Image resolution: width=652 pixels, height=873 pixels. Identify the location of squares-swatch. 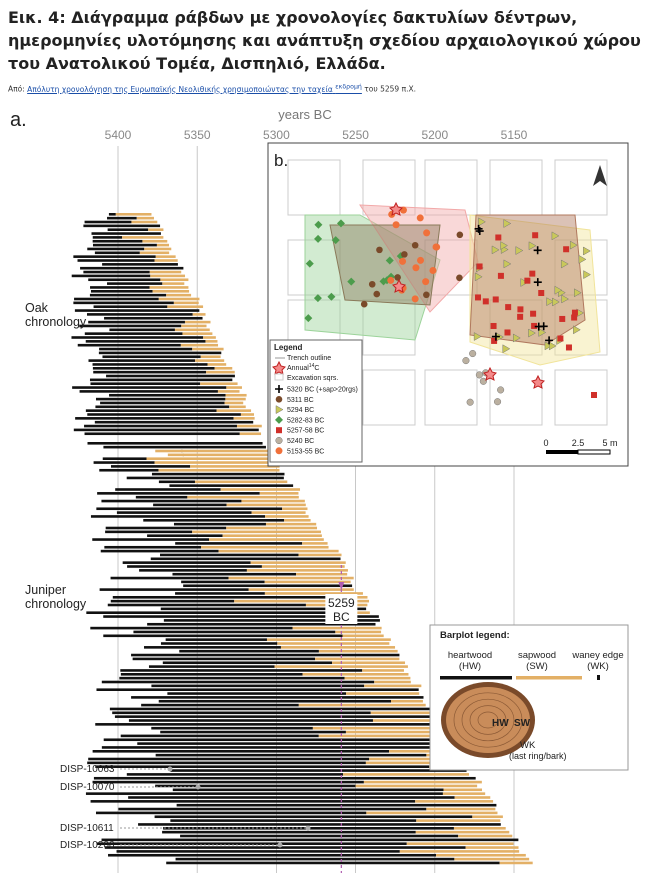
(279, 377).